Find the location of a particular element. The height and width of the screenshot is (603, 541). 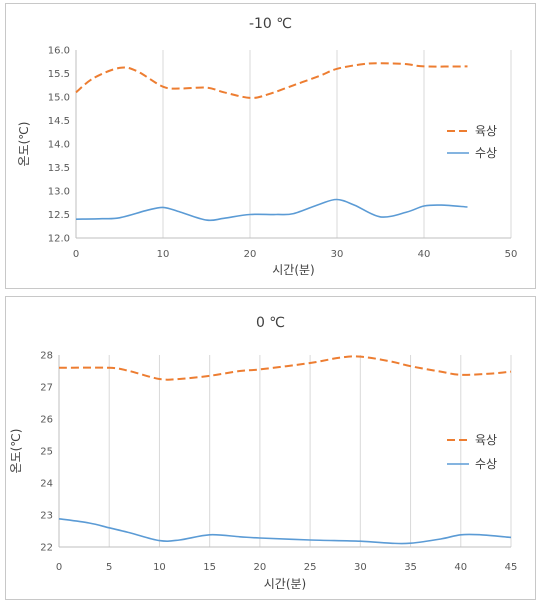

y-tick-label: 14.5 is located at coordinates (59, 121).